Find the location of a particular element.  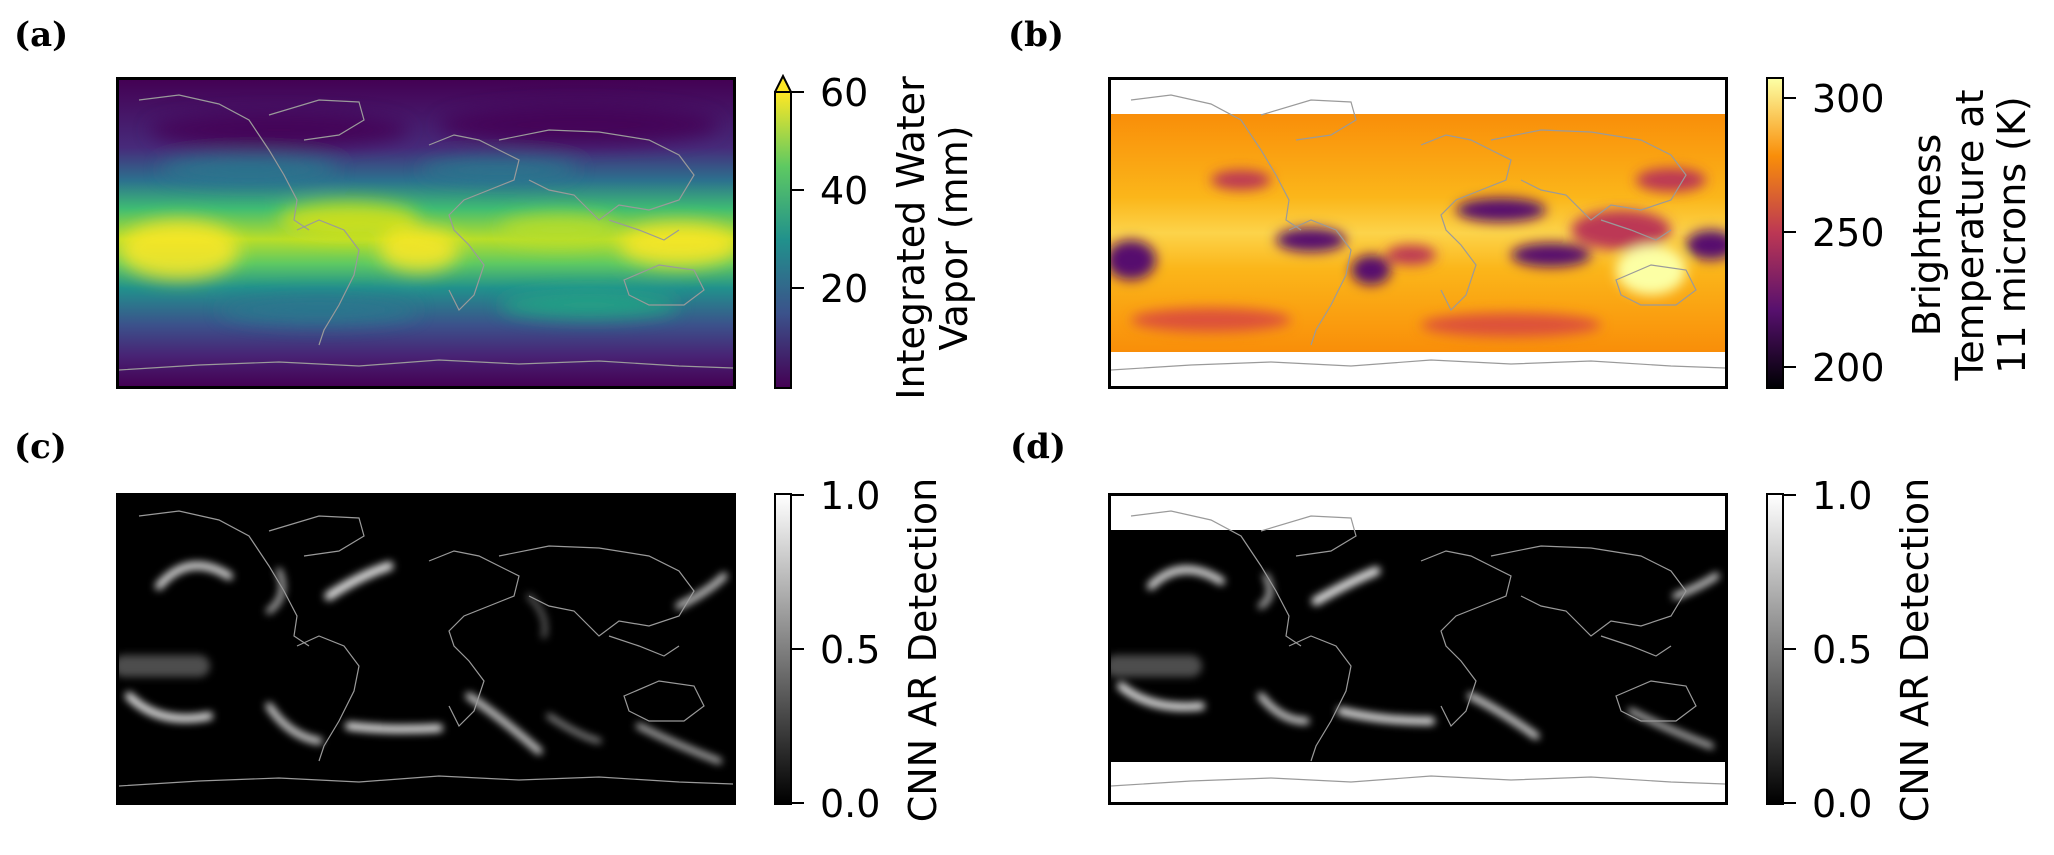

cnn-detection-map-d is located at coordinates (1418, 649).